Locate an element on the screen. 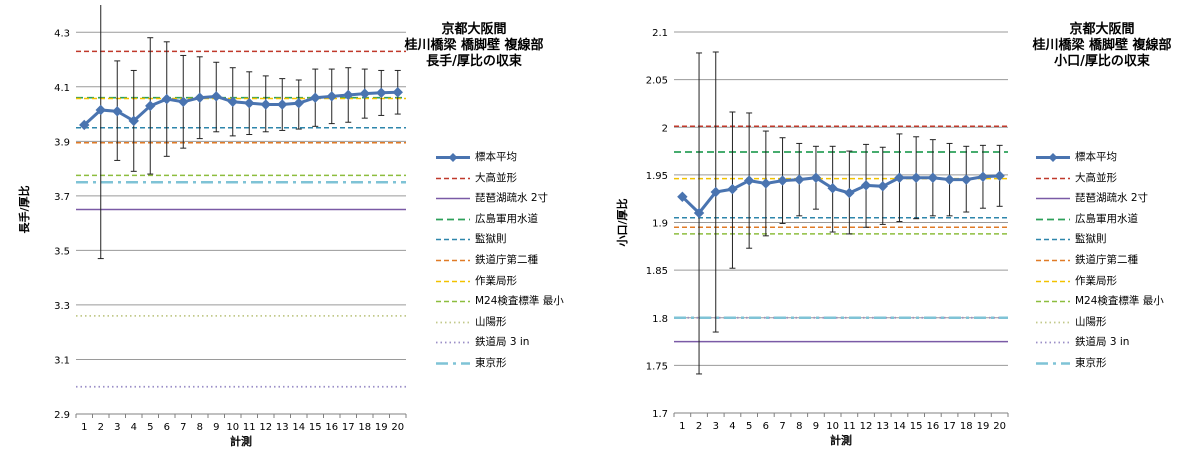 The image size is (1200, 467). chart-right-xtick-label: 3 is located at coordinates (716, 426).